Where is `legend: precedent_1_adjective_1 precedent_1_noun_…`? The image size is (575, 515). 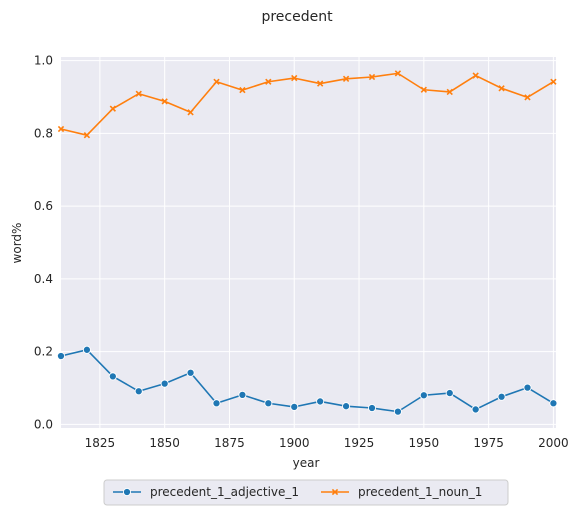 legend: precedent_1_adjective_1 precedent_1_noun_… is located at coordinates (306, 492).